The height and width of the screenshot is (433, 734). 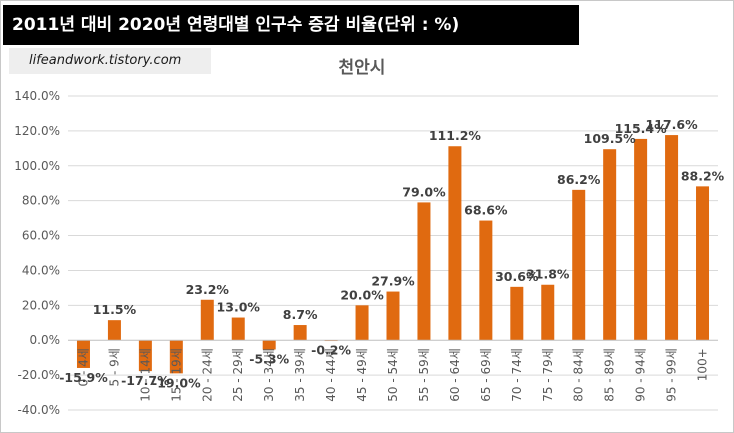 What do you see at coordinates (145, 380) in the screenshot?
I see `data-label: -17.7%` at bounding box center [145, 380].